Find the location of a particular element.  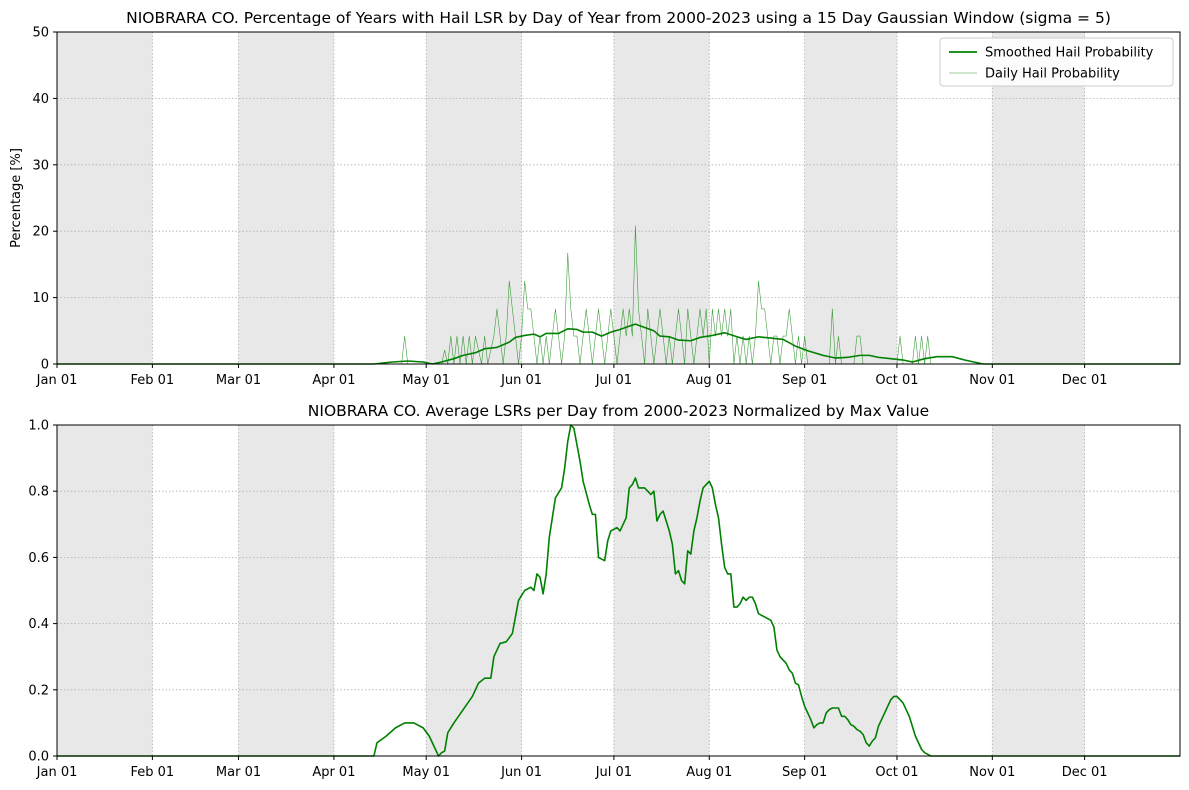

chart-bottom-xtick-label: Oct 01 is located at coordinates (896, 772).